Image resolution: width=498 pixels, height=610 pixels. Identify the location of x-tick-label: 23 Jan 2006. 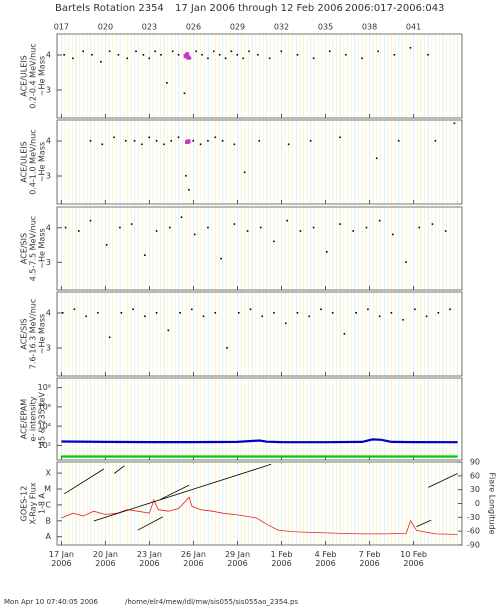
(149, 559).